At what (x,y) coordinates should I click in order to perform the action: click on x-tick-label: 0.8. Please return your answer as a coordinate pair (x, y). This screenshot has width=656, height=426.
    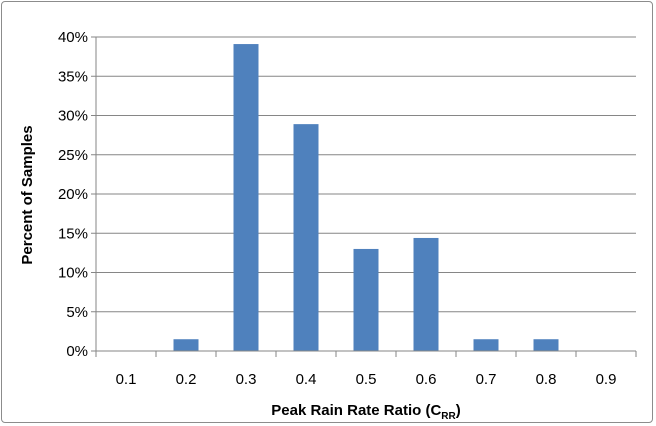
    Looking at the image, I should click on (546, 379).